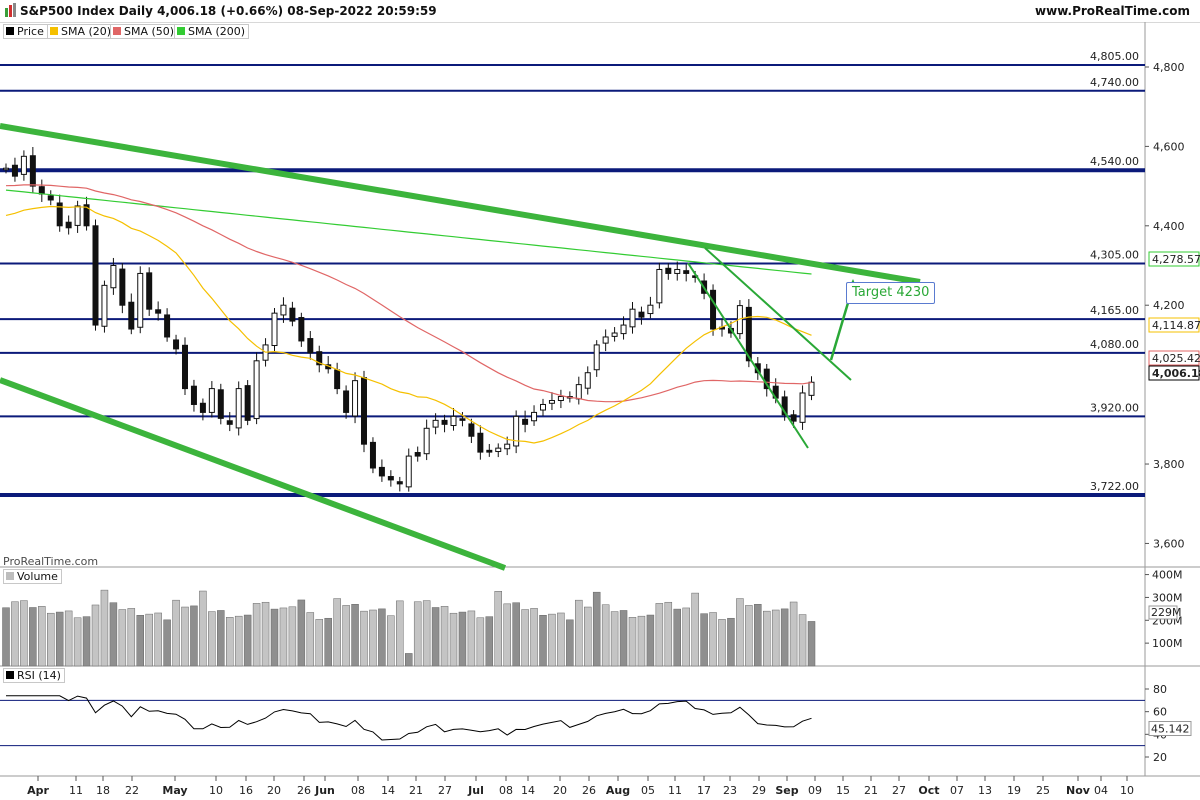 The image size is (1200, 800). What do you see at coordinates (1176, 259) in the screenshot?
I see `right-tag-label: 4,278.57` at bounding box center [1176, 259].